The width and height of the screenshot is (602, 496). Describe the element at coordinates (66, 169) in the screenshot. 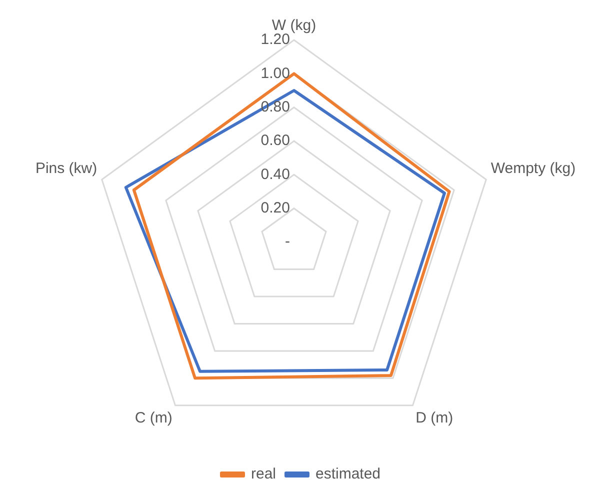

I see `spoke-label: Pins (kw)` at that location.